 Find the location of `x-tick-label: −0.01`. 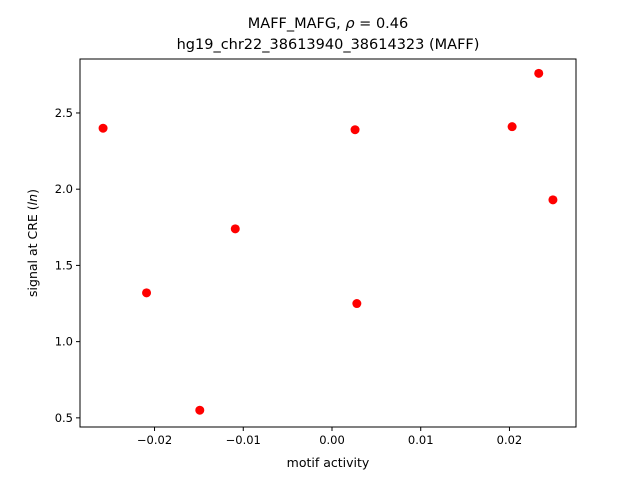

x-tick-label: −0.01 is located at coordinates (243, 440).